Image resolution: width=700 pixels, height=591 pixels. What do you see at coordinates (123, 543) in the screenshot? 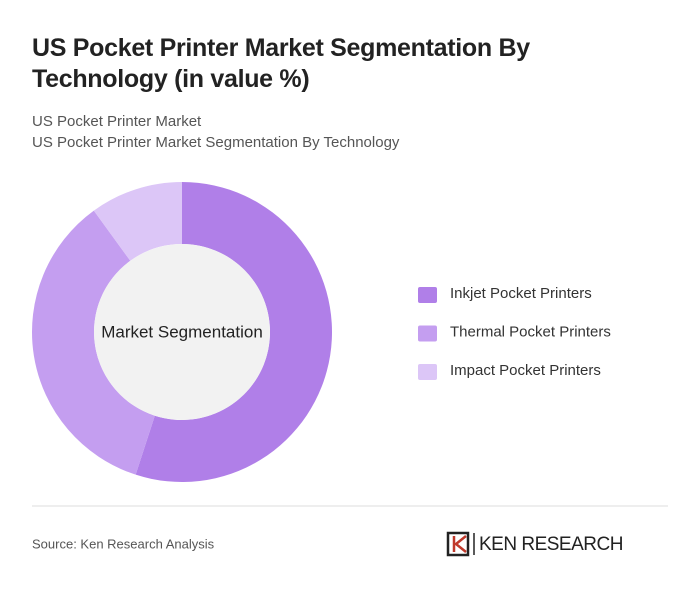
I see `source: Source: Ken Research Analysis` at bounding box center [123, 543].